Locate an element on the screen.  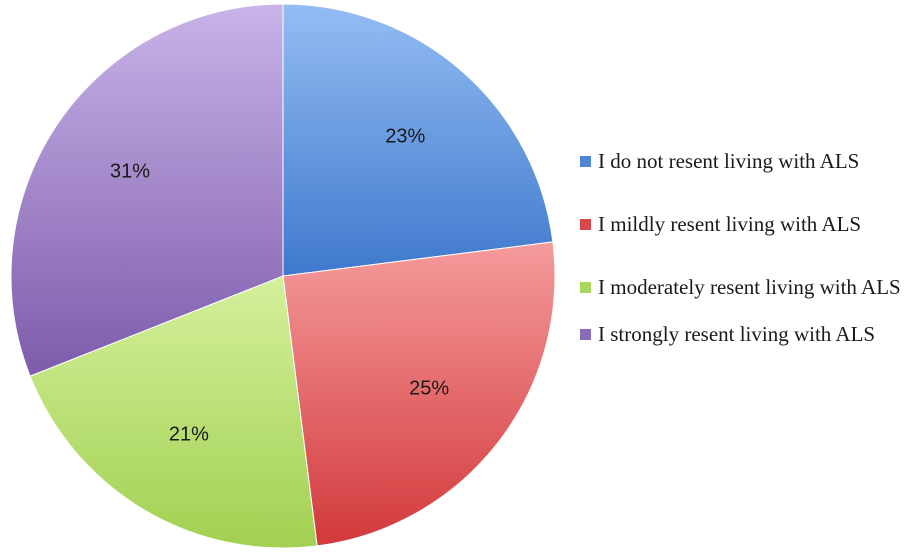
legend-label: I do not resent living with ALS is located at coordinates (729, 161).